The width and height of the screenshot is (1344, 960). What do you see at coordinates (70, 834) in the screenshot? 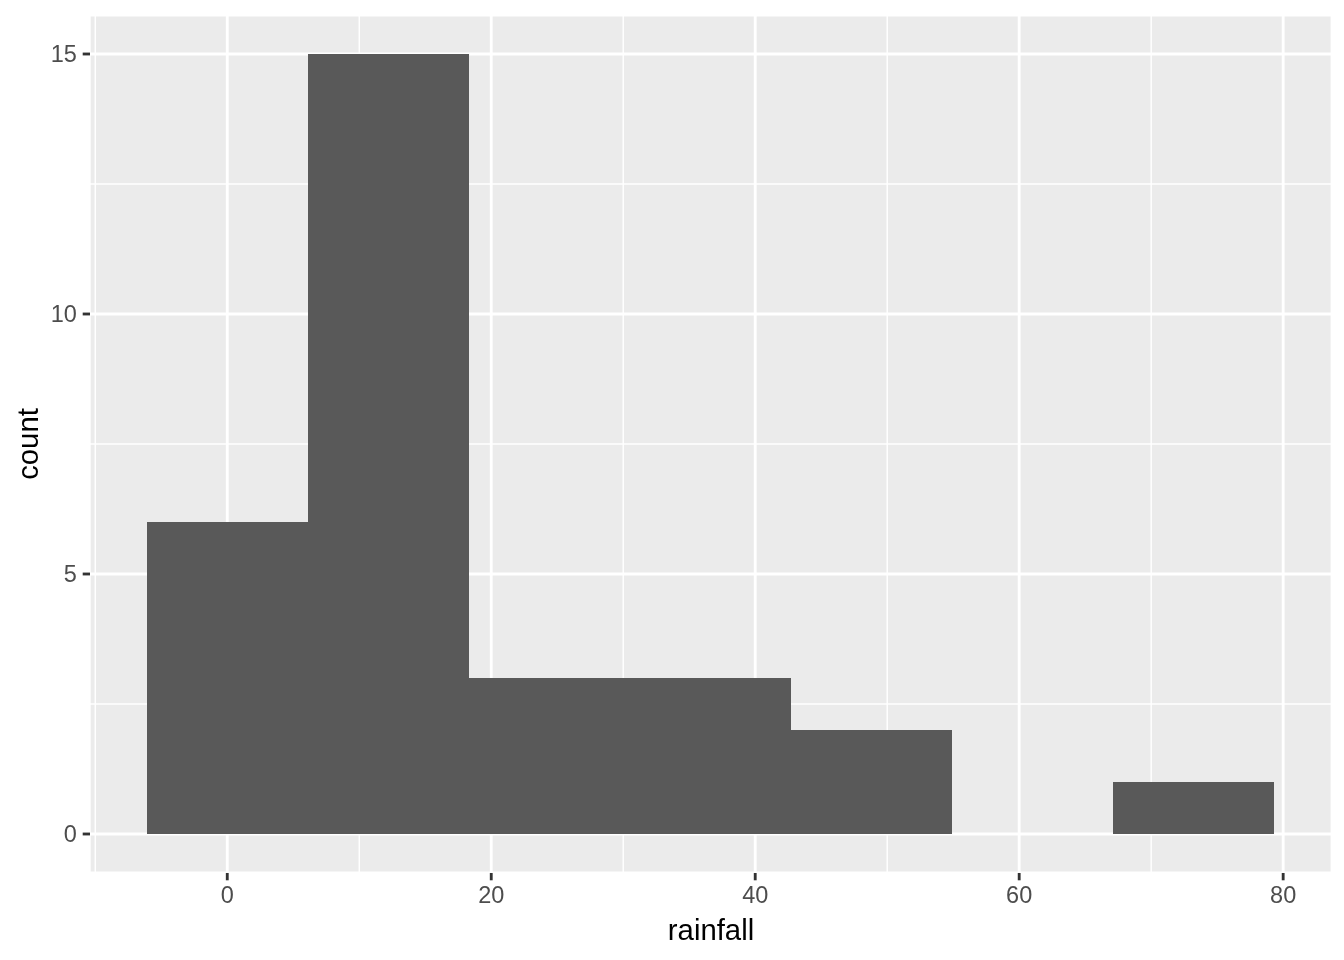
I see `y-tick-label: 0` at bounding box center [70, 834].